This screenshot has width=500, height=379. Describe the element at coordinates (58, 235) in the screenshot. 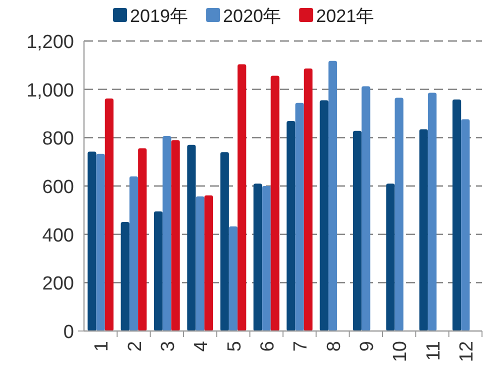

I see `y-tick-label: 400` at that location.